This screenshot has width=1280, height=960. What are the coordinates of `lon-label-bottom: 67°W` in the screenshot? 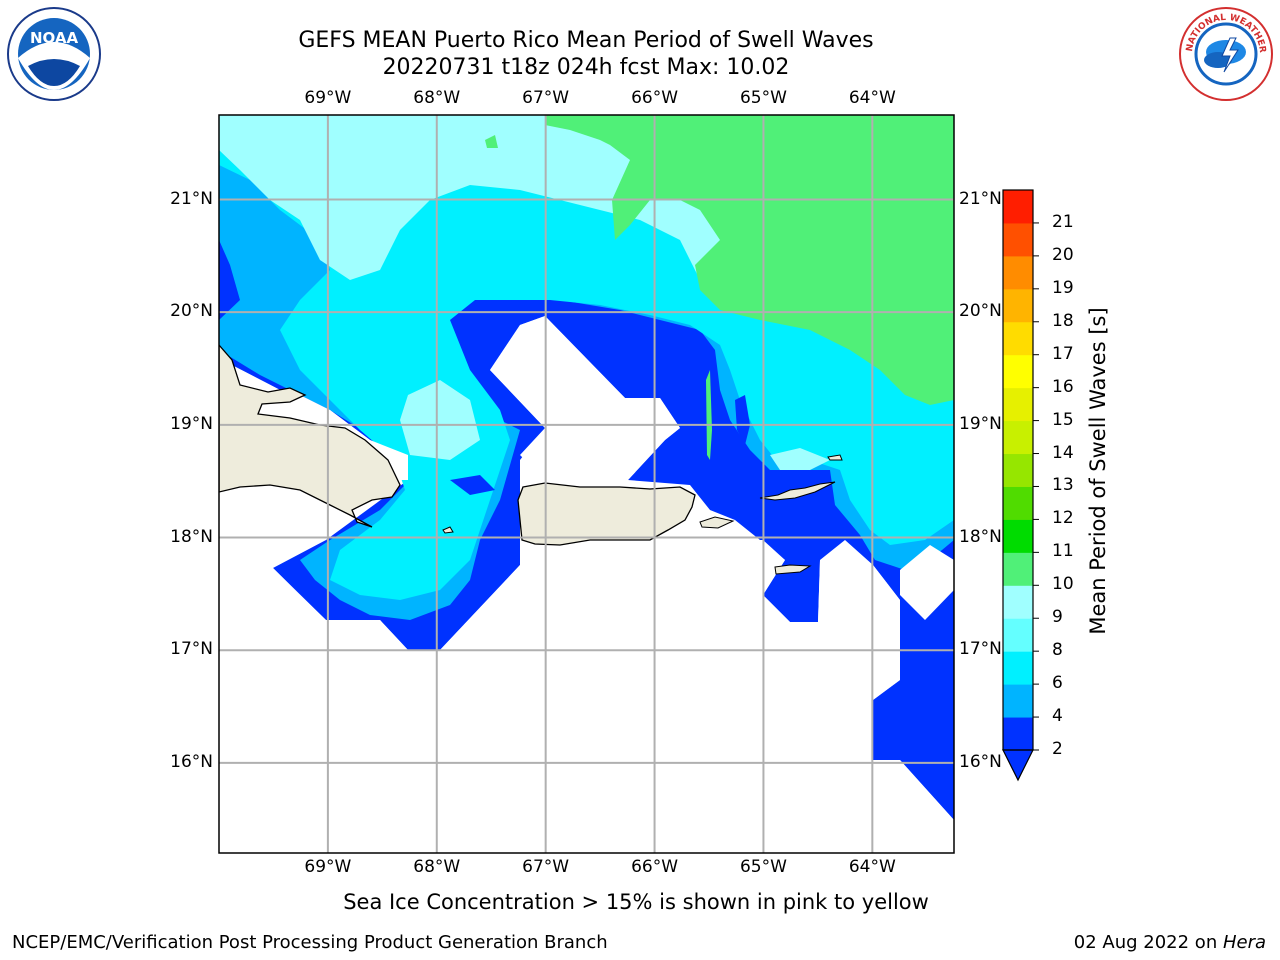 It's located at (546, 867).